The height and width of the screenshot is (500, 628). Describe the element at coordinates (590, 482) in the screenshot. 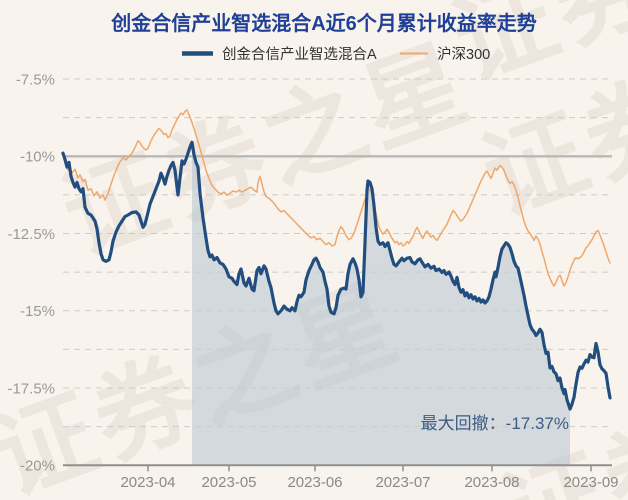

I see `x-axis-label: 2023-09` at that location.